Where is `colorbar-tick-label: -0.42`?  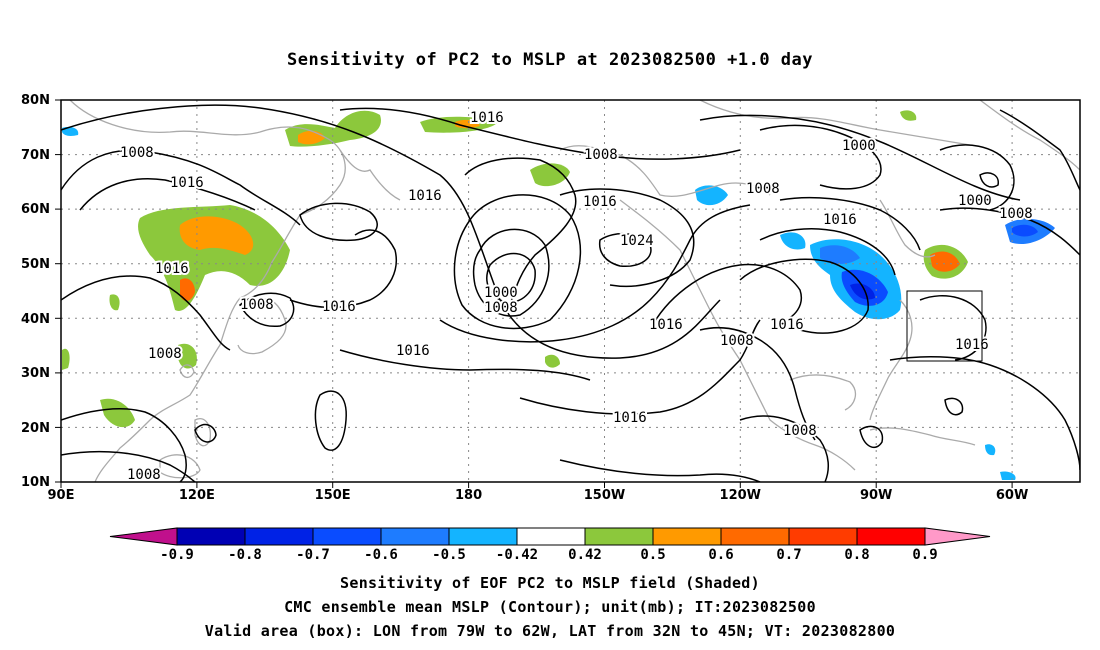
colorbar-tick-label: -0.42 is located at coordinates (517, 555).